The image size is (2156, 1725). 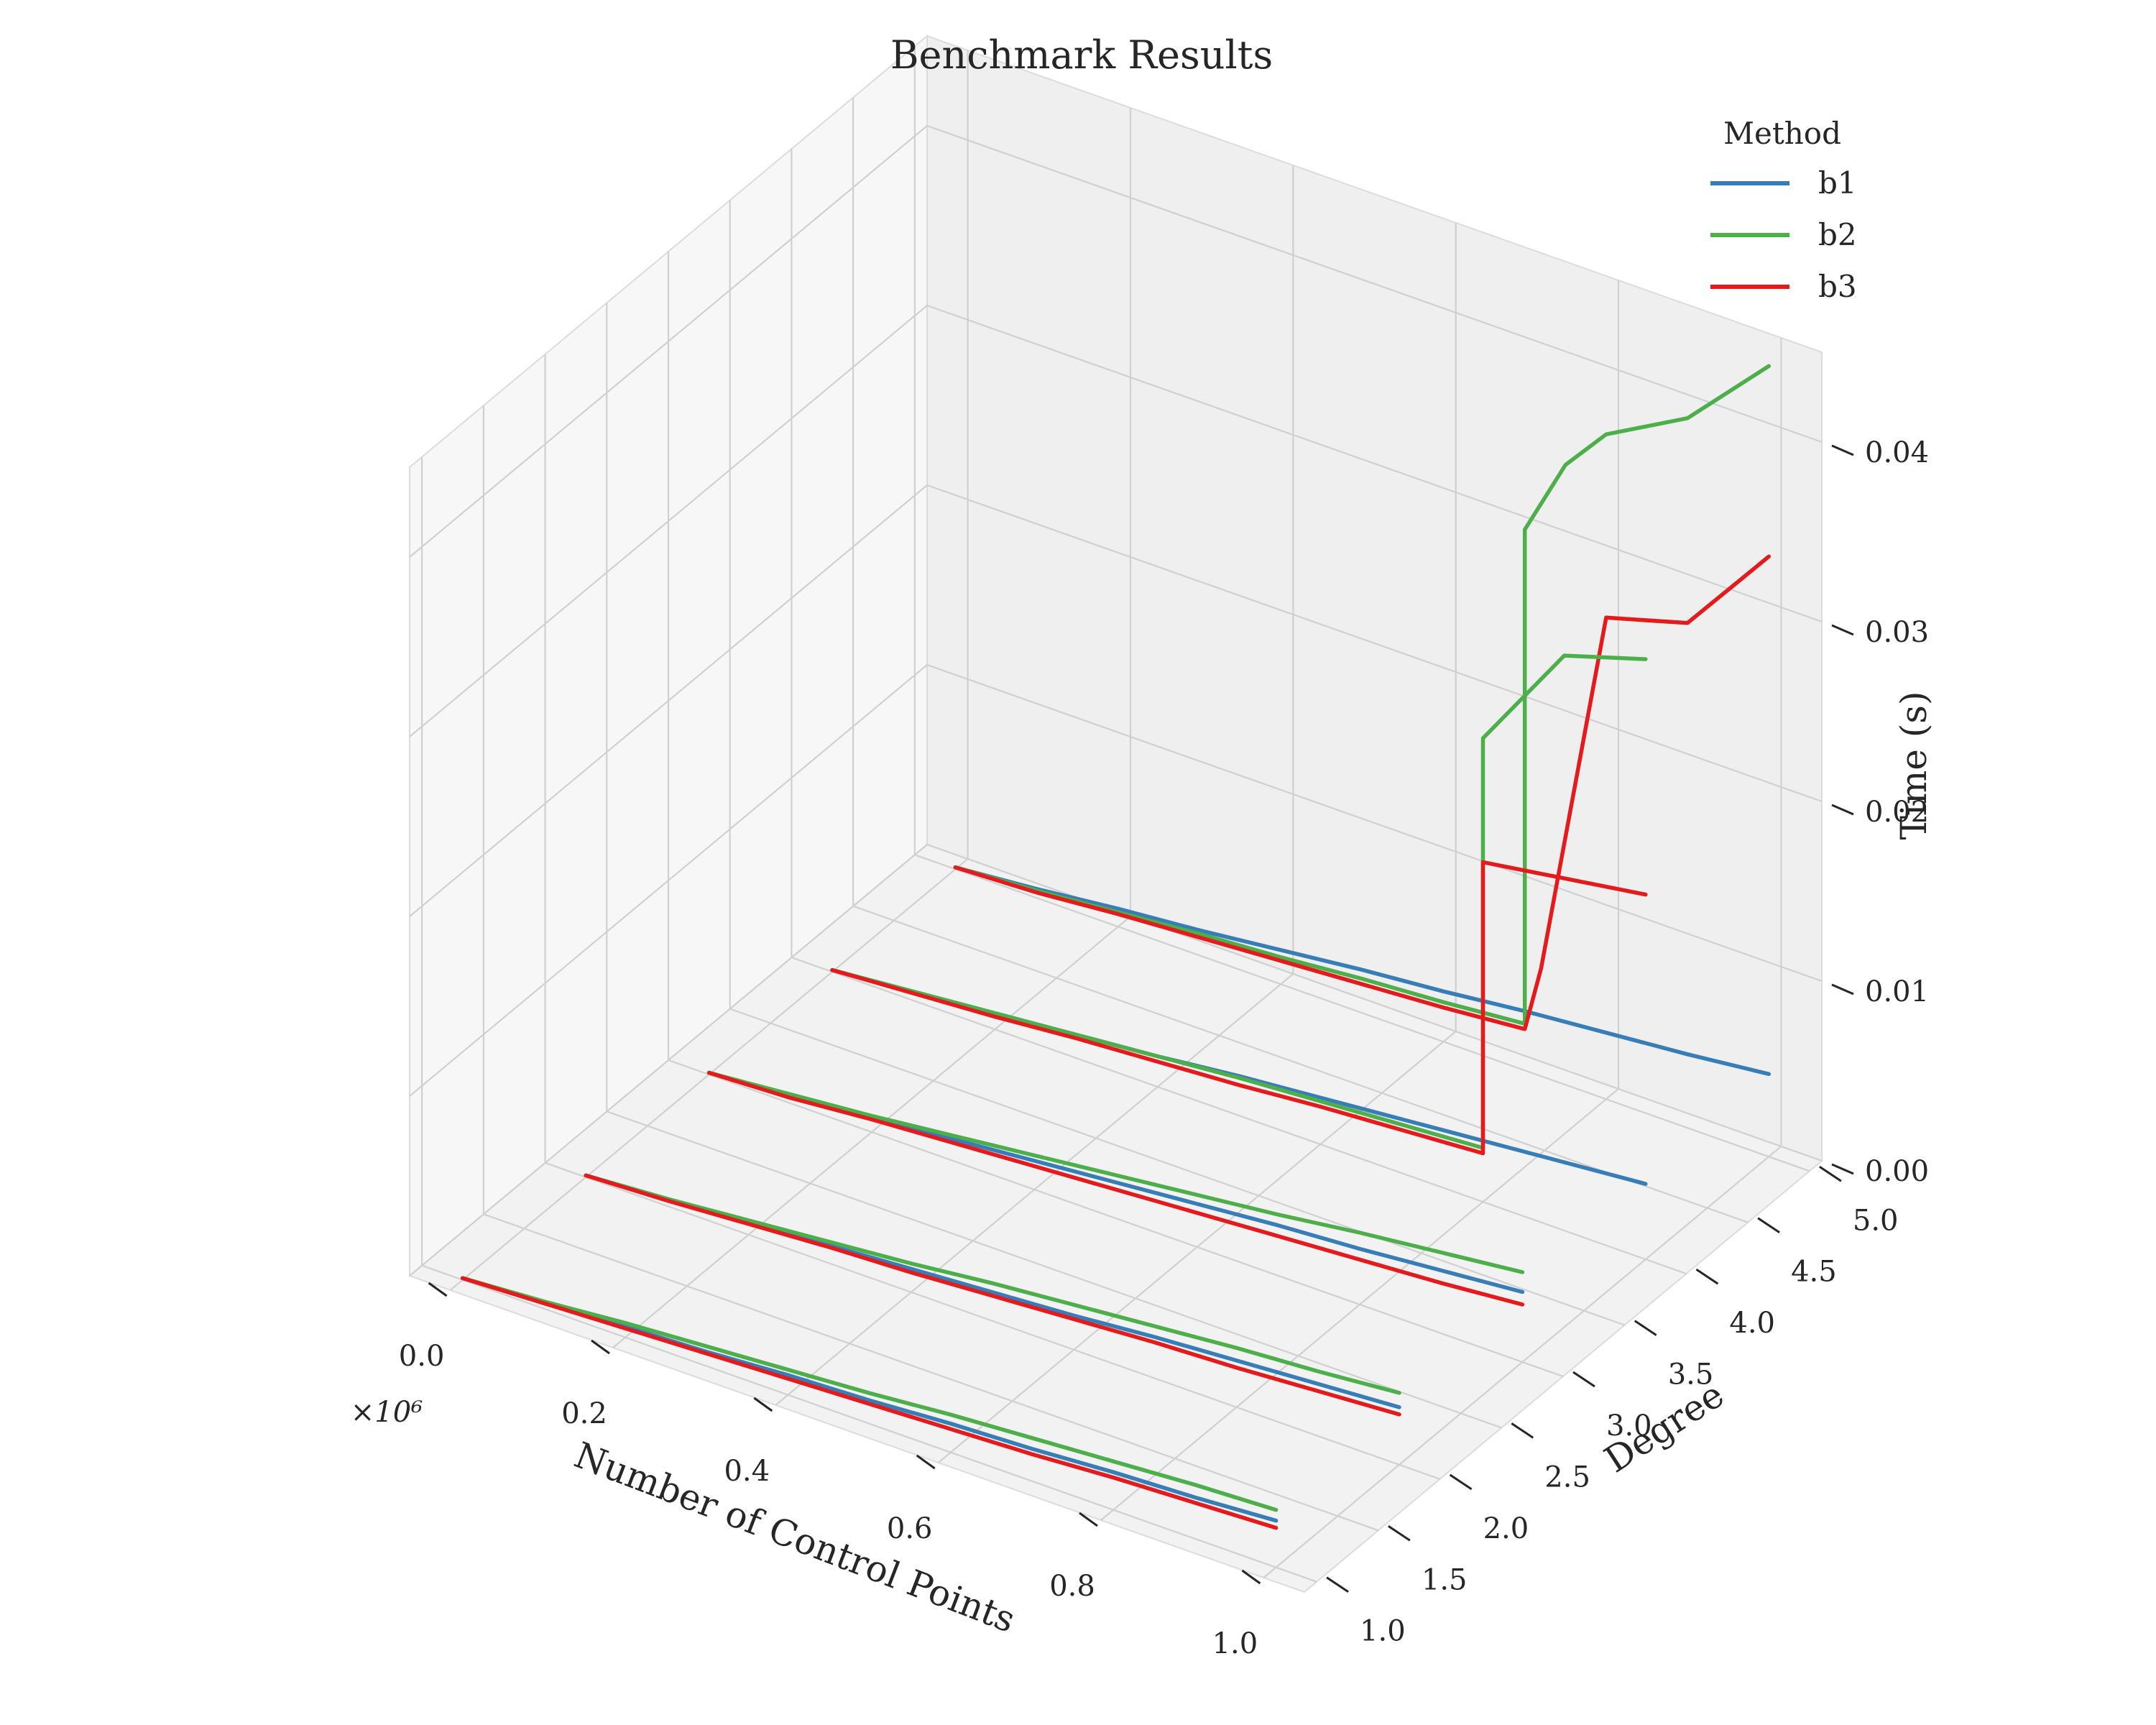 What do you see at coordinates (1876, 1220) in the screenshot?
I see `y-tick-label: 5.0` at bounding box center [1876, 1220].